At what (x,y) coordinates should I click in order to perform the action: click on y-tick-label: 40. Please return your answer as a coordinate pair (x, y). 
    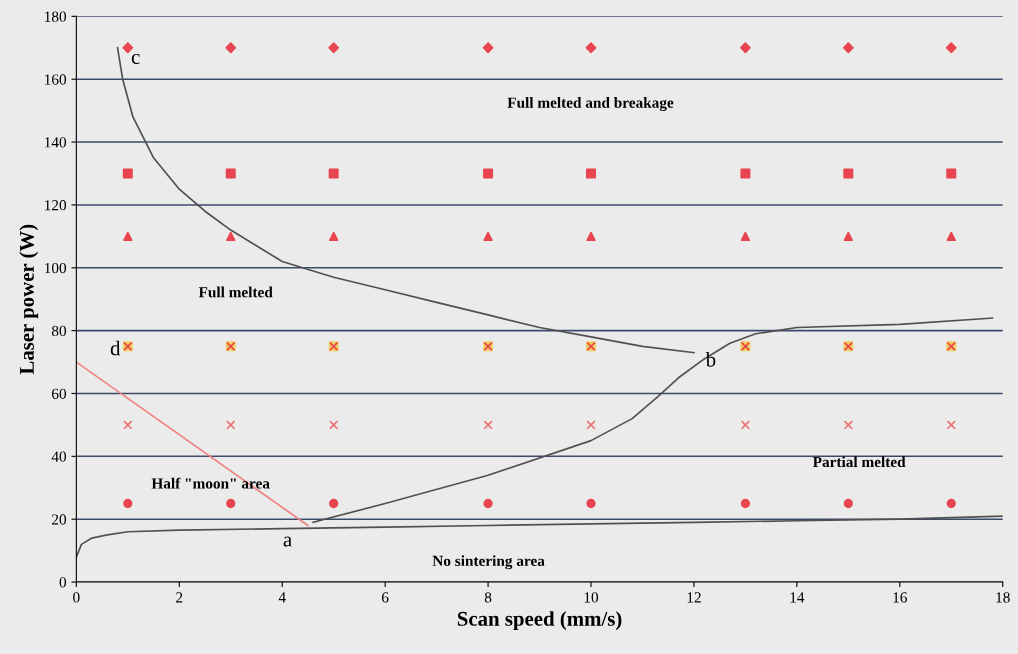
    Looking at the image, I should click on (59, 456).